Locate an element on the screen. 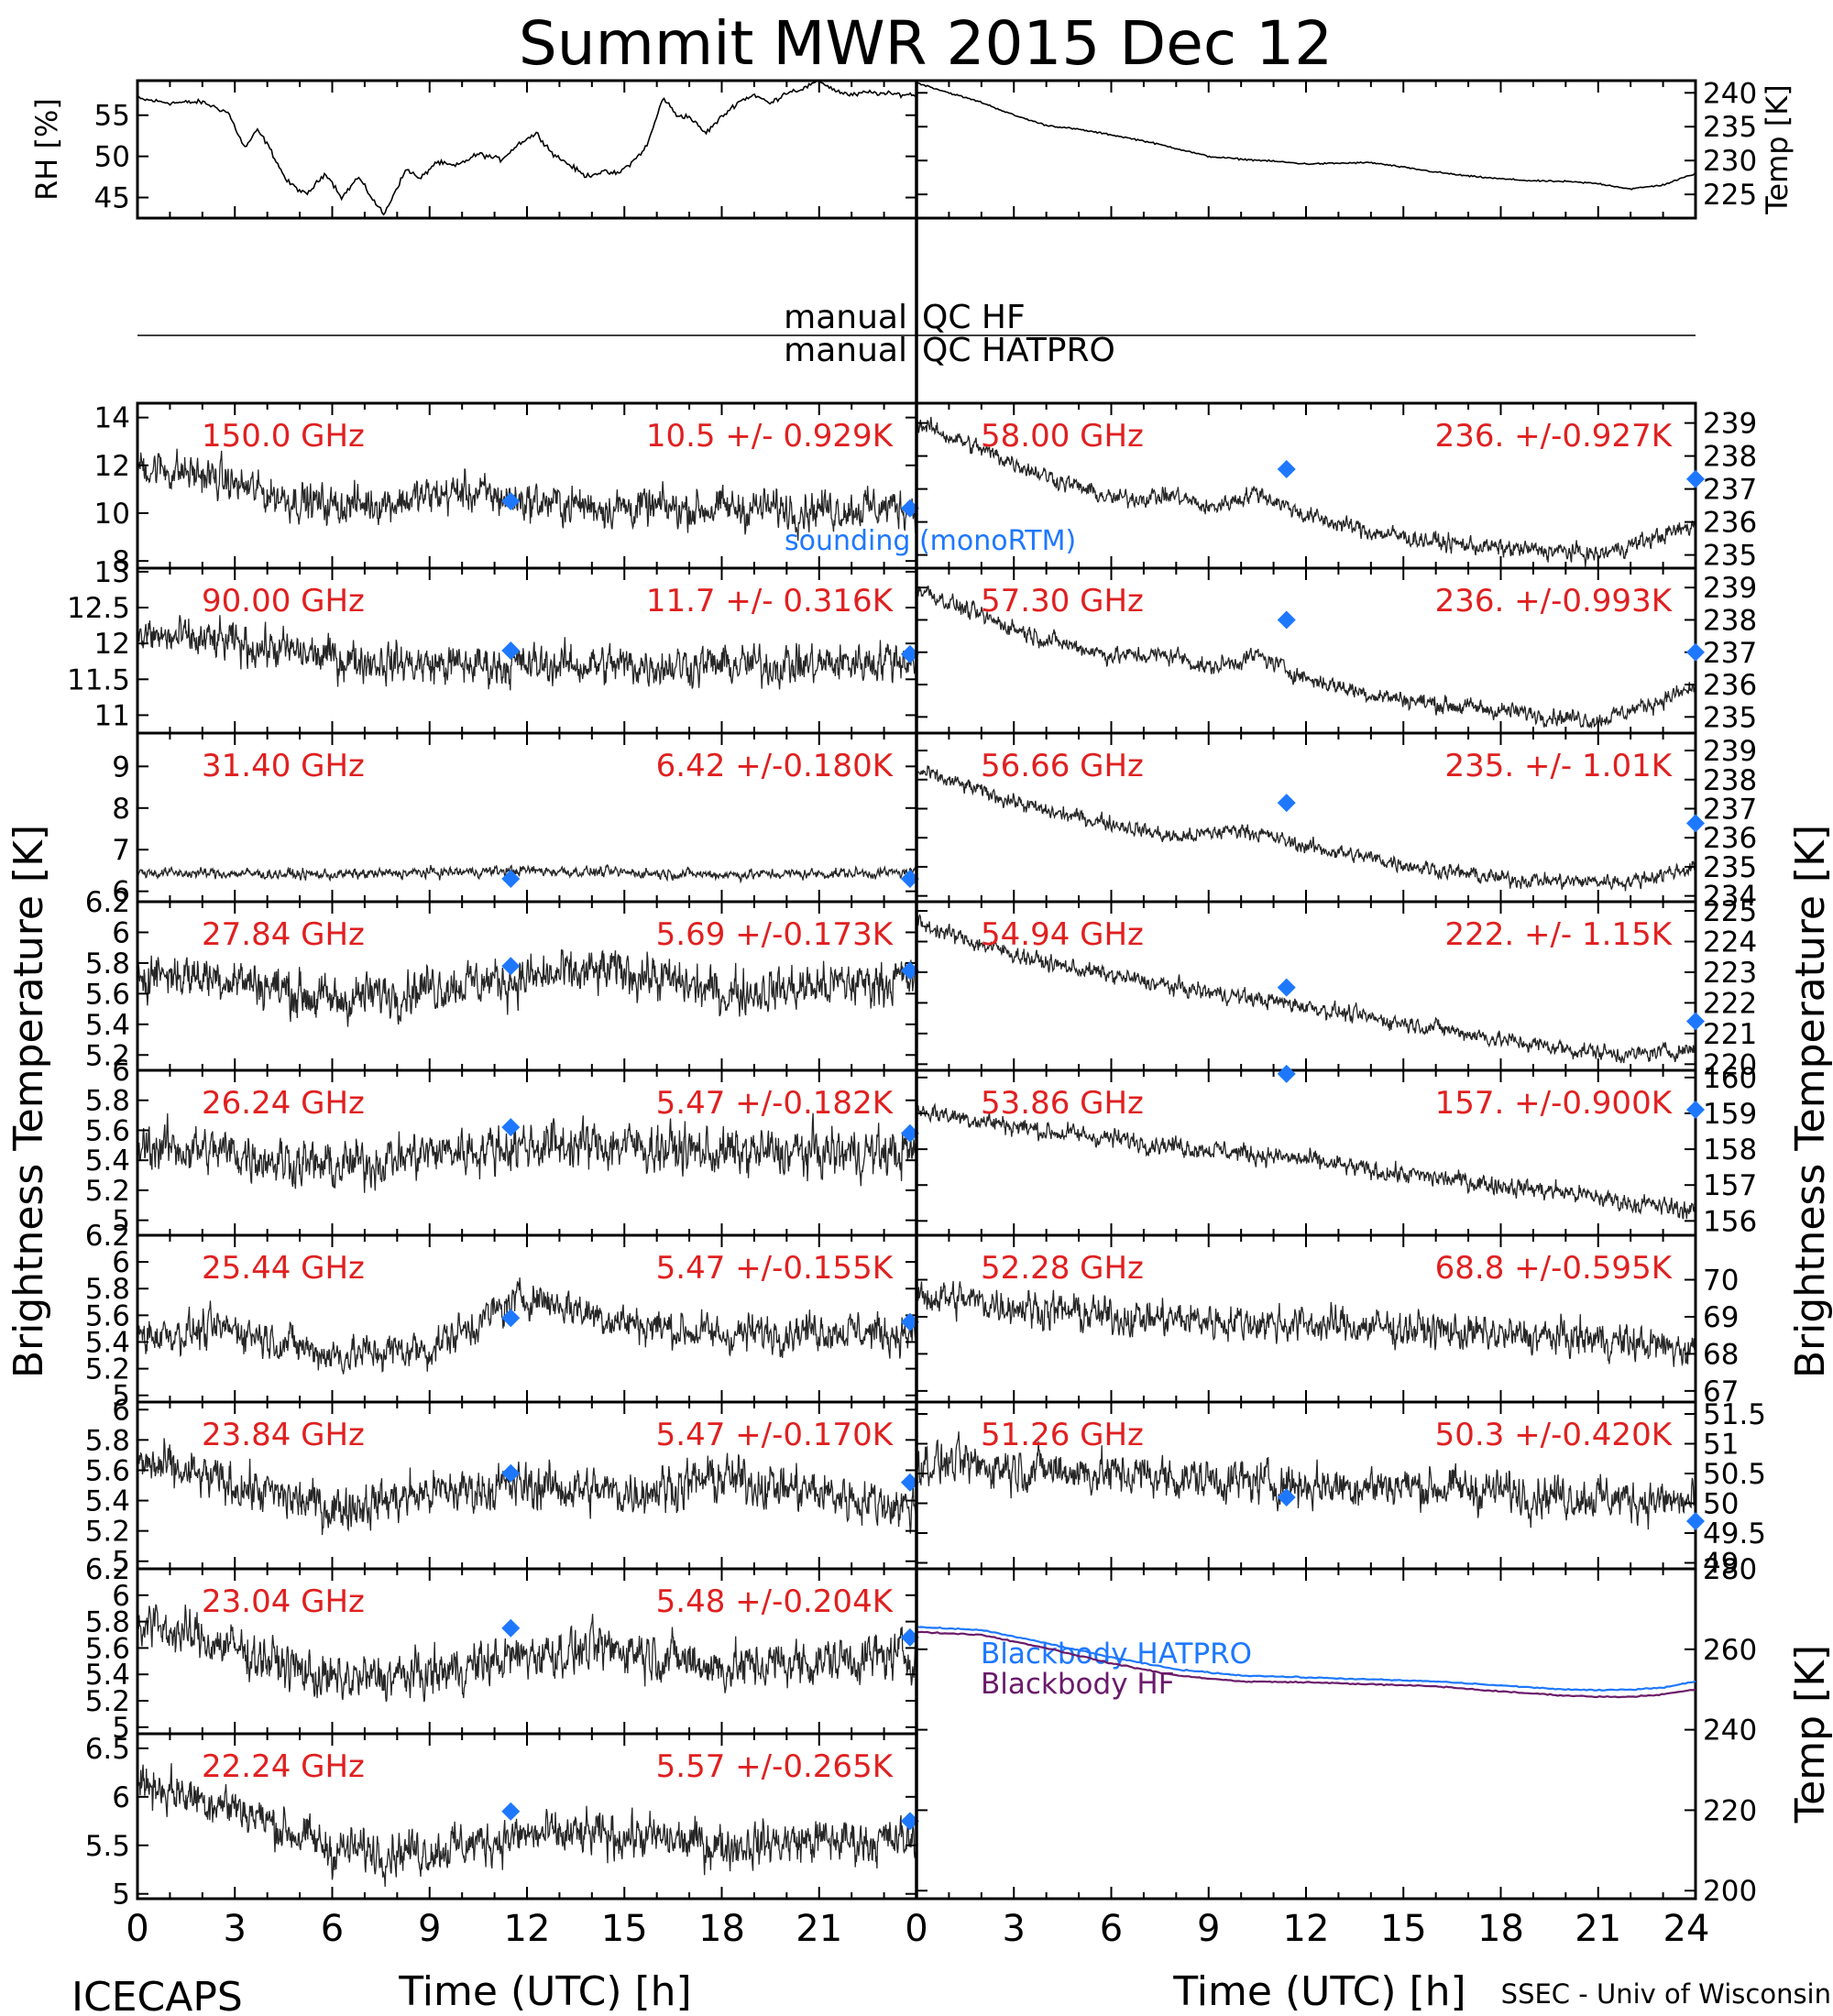  left-panel-1-stats-label: 11.7 +/- 0.316K is located at coordinates (770, 601).